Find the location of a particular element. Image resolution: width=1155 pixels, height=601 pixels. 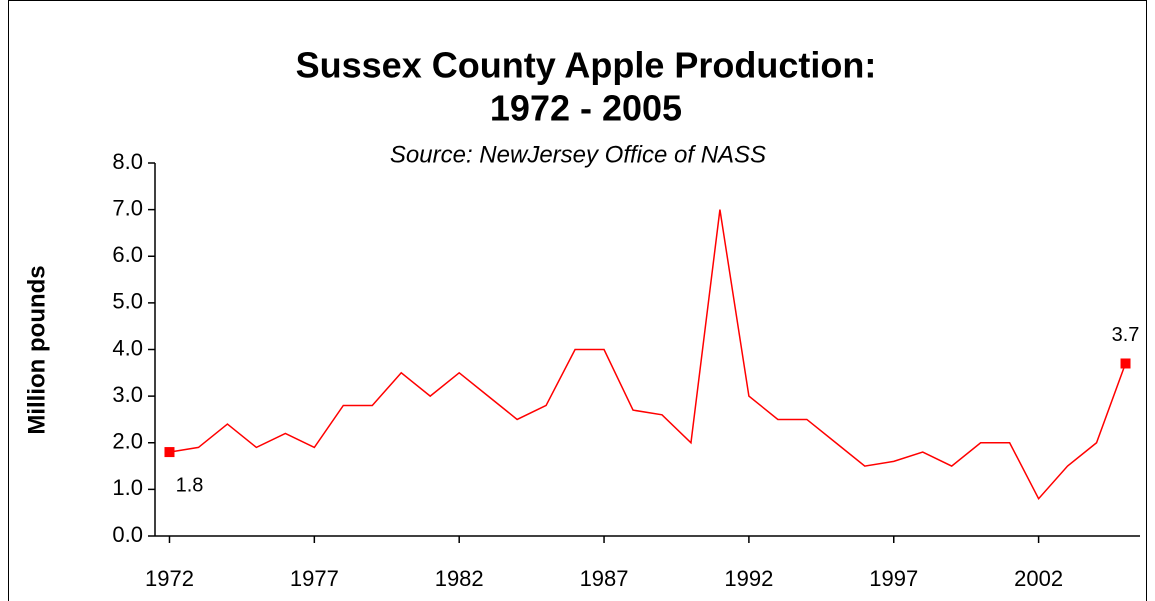

x-tick-label: 1972 is located at coordinates (169, 578).